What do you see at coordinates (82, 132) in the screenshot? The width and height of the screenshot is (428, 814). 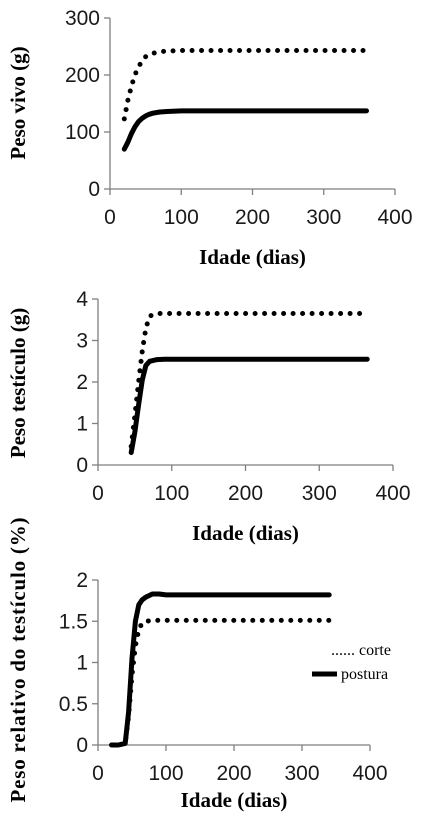 I see `y-tick-label: 100` at bounding box center [82, 132].